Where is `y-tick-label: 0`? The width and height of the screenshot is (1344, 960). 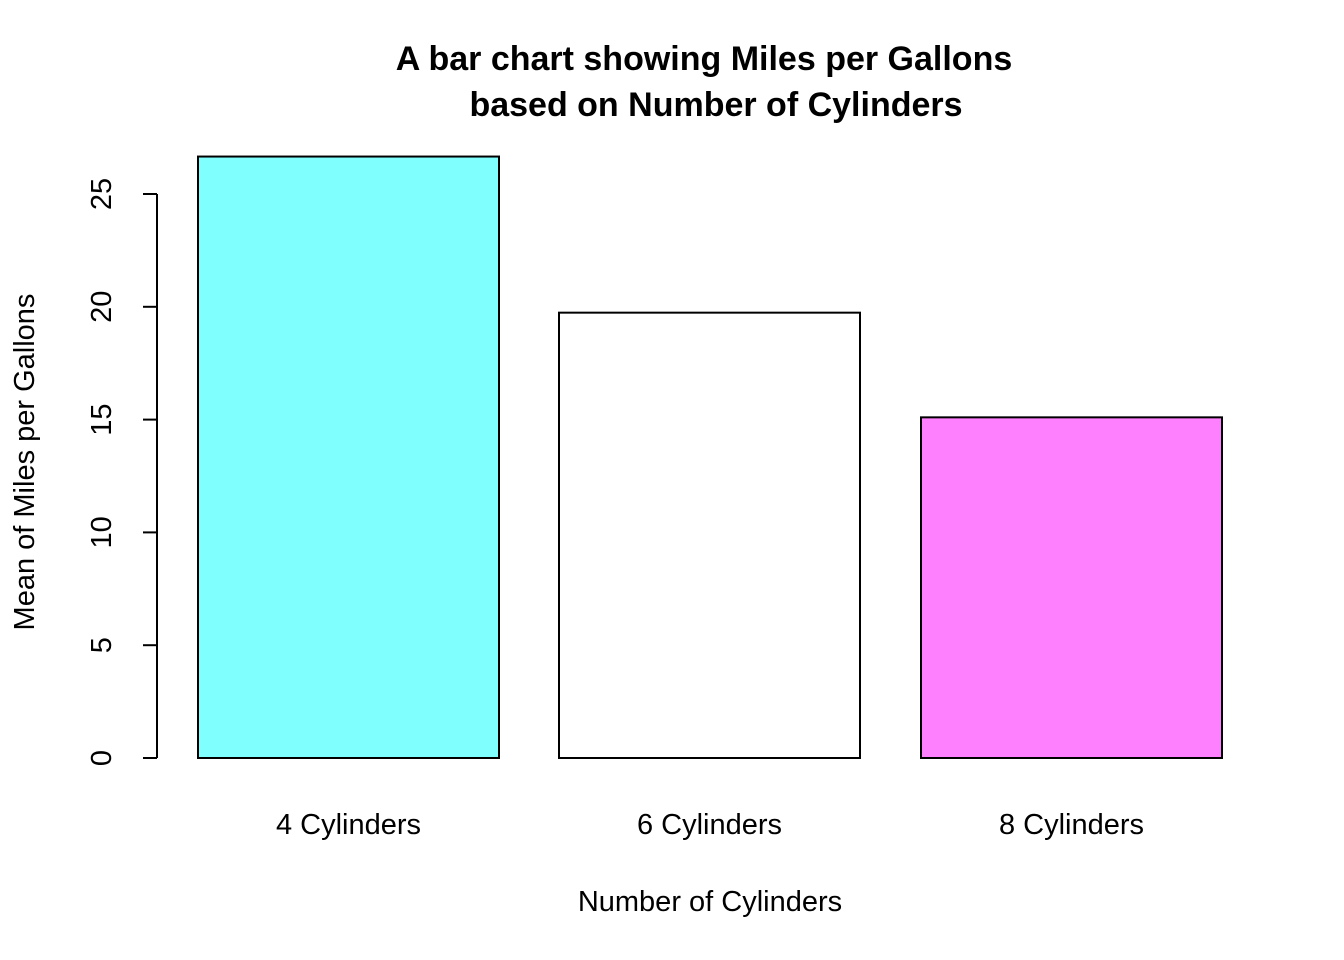 y-tick-label: 0 is located at coordinates (102, 758).